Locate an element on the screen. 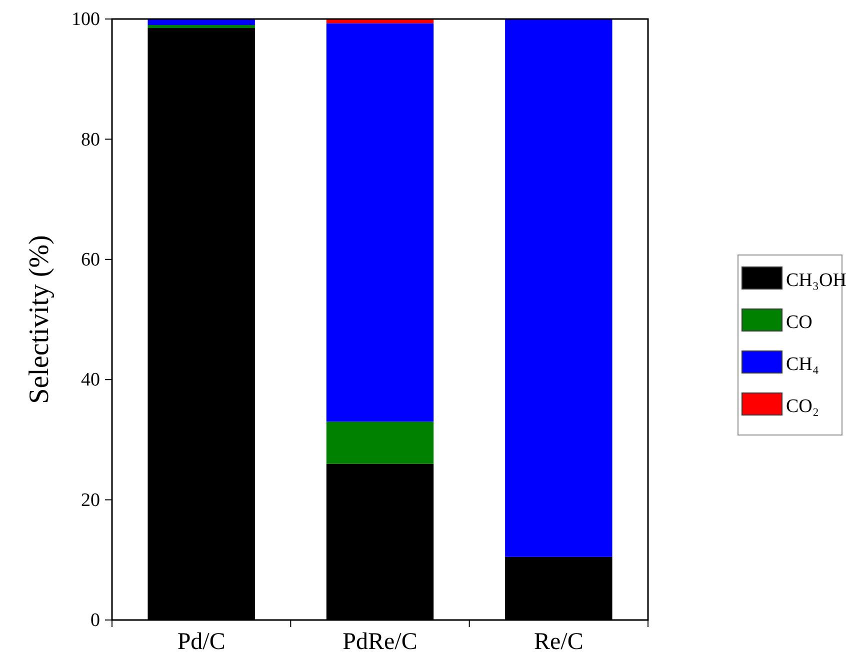 This screenshot has width=846, height=658. y-tick-label: 100 is located at coordinates (86, 19).